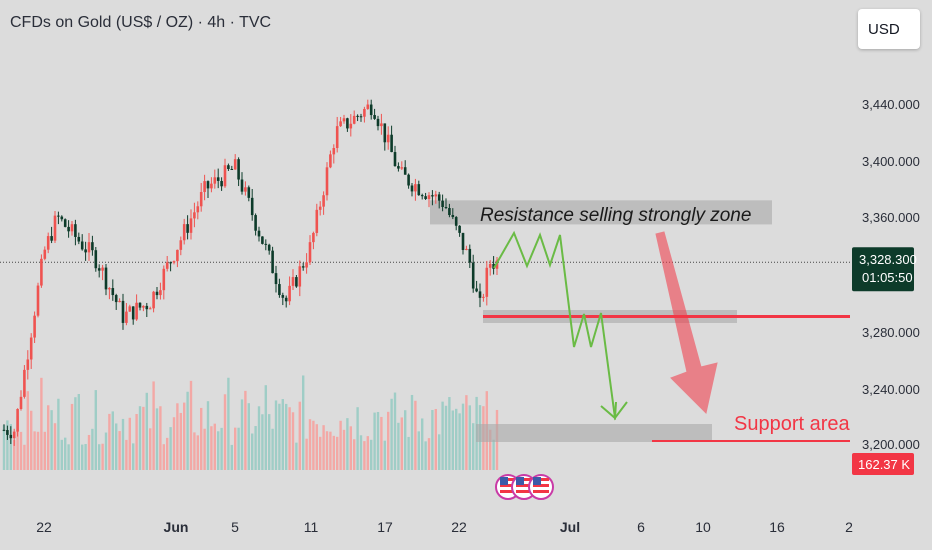  I want to click on currency-button: USD, so click(889, 29).